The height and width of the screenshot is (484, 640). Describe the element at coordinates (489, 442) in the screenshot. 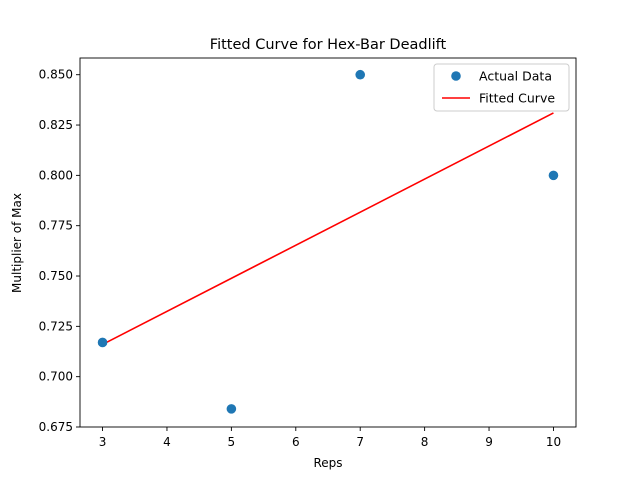

I see `x-tick-label: 9` at that location.